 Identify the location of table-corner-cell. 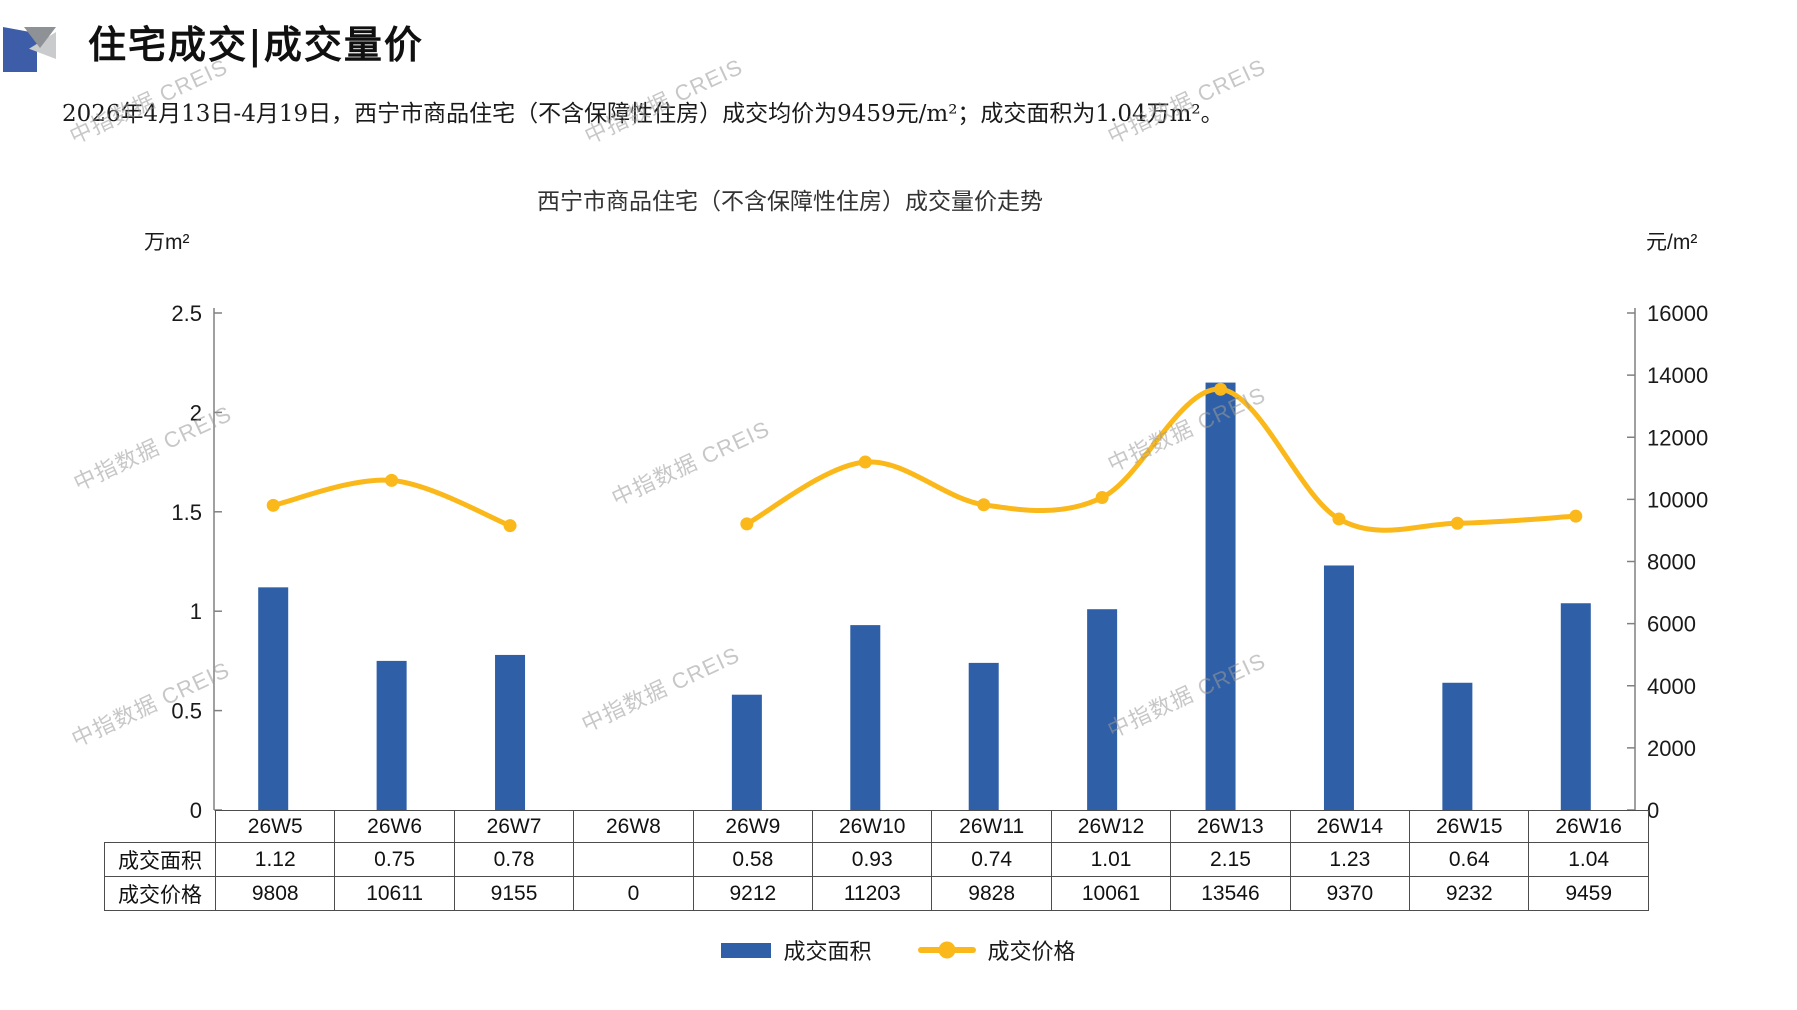
(160, 827).